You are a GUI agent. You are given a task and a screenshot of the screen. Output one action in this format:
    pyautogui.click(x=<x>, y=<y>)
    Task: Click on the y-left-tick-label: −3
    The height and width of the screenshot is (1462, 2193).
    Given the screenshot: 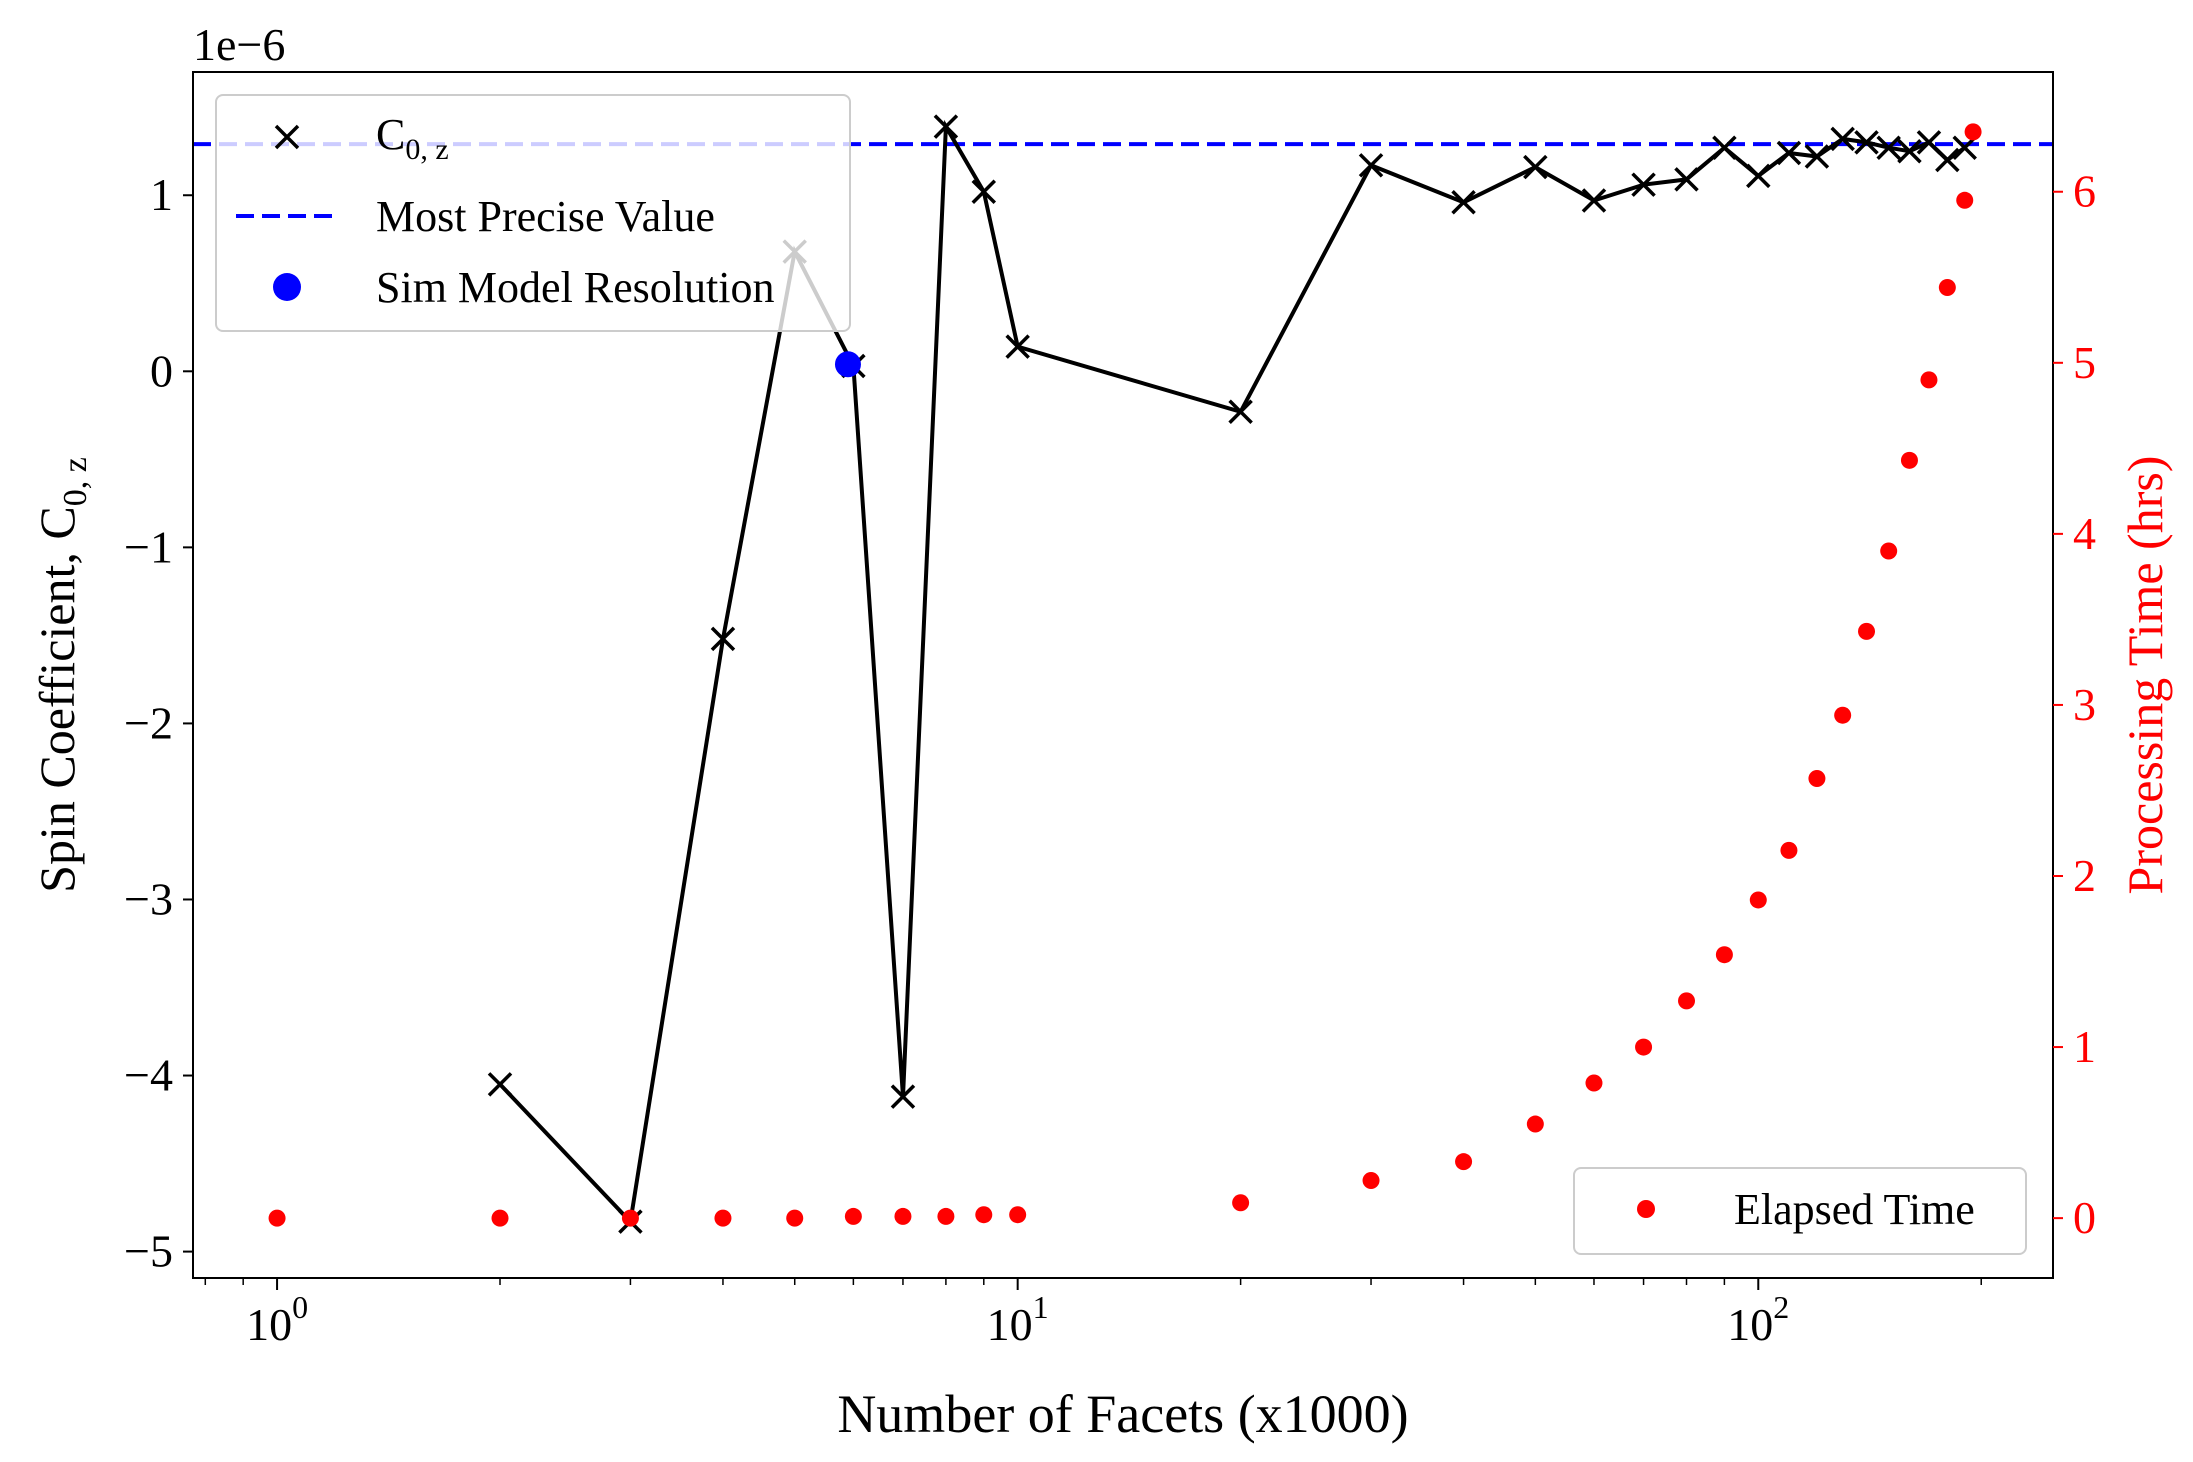 What is the action you would take?
    pyautogui.click(x=148, y=898)
    